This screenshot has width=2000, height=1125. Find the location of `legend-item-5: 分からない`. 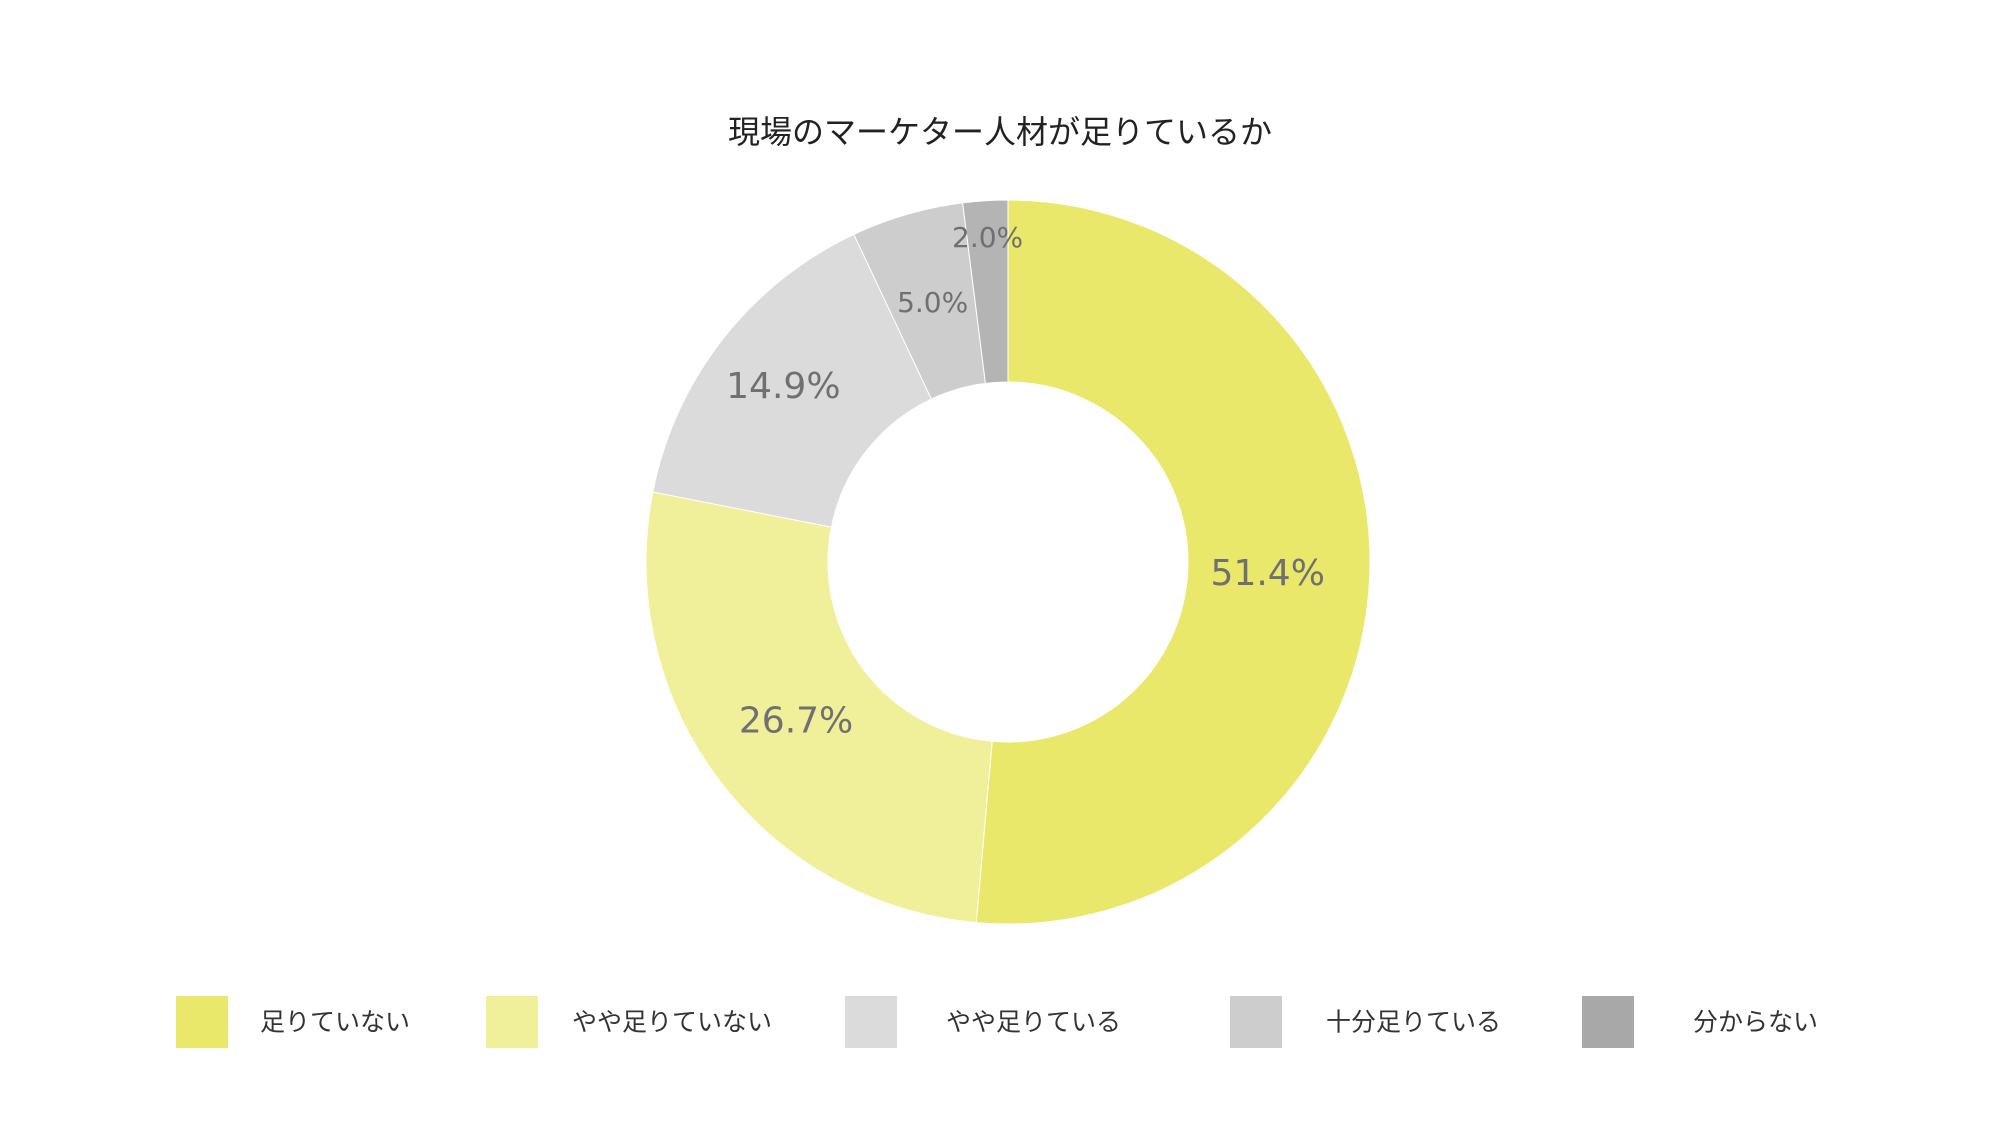

legend-item-5: 分からない is located at coordinates (1700, 1022).